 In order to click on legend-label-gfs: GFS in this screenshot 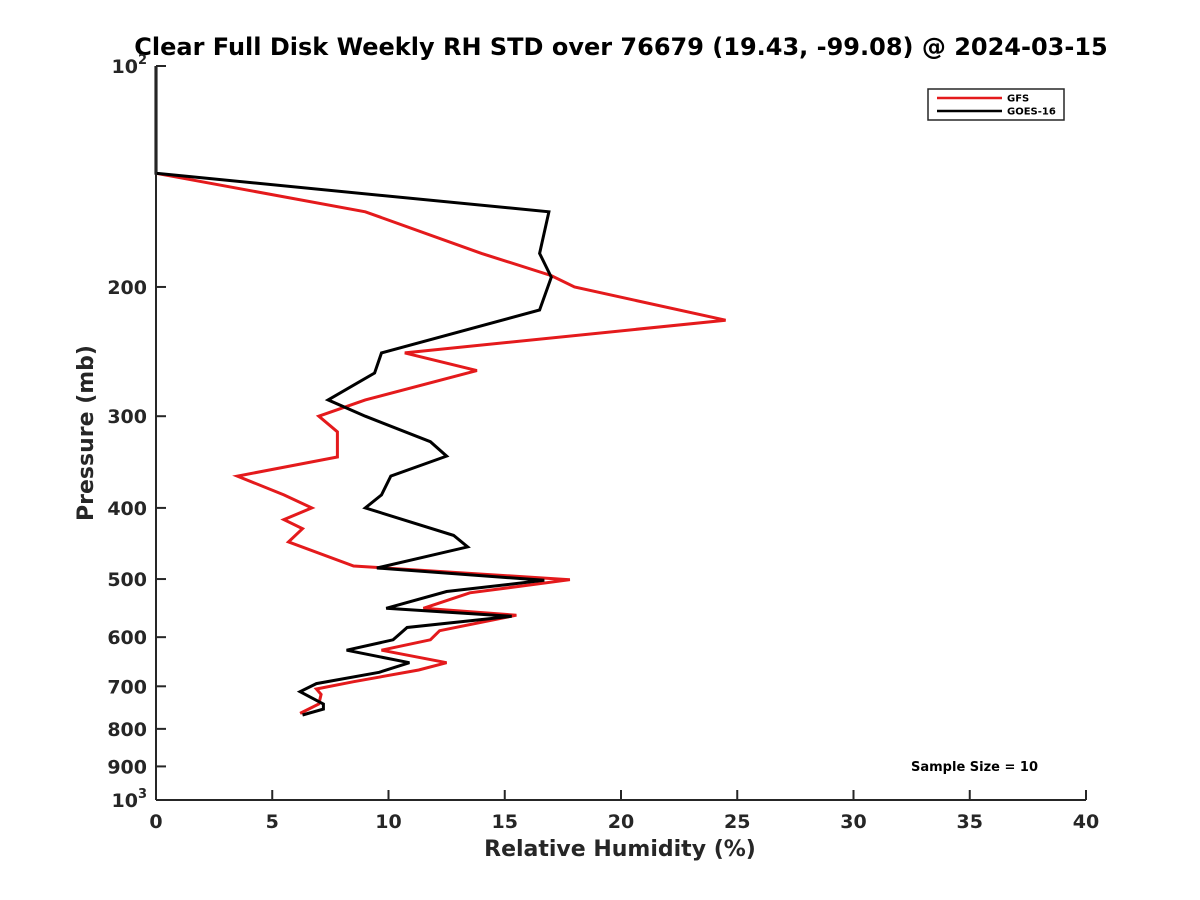, I will do `click(1018, 99)`.